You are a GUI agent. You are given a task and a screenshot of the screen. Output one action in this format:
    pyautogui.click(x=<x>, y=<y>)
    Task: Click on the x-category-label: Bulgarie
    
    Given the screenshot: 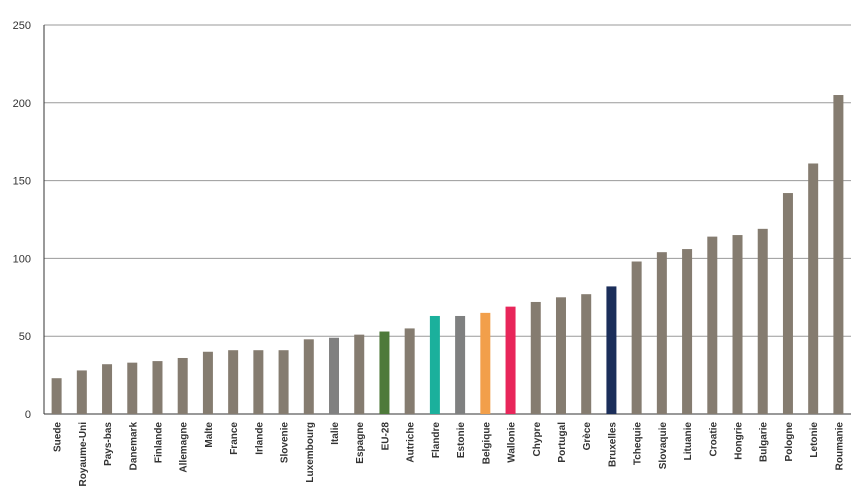 What is the action you would take?
    pyautogui.click(x=764, y=442)
    